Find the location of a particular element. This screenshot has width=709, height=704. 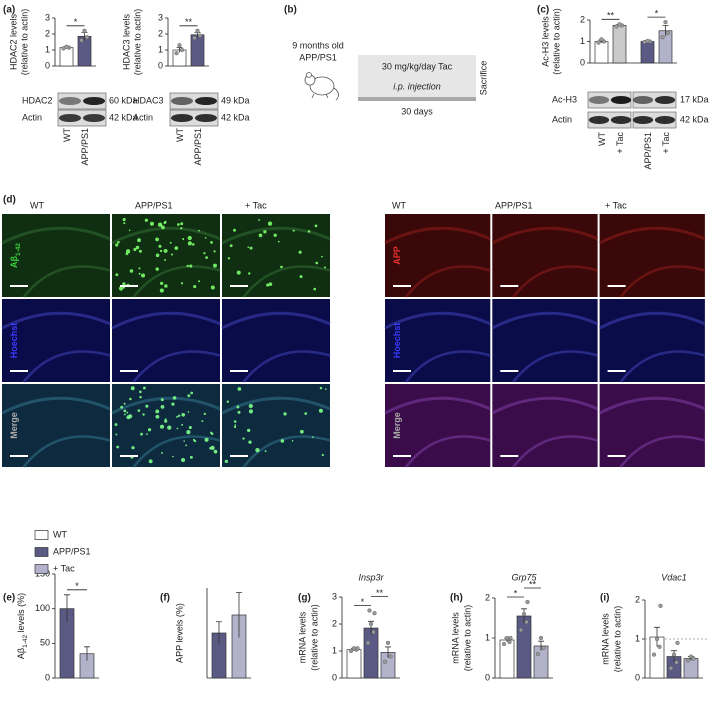

blot-protein: Ac-H3 is located at coordinates (564, 99).